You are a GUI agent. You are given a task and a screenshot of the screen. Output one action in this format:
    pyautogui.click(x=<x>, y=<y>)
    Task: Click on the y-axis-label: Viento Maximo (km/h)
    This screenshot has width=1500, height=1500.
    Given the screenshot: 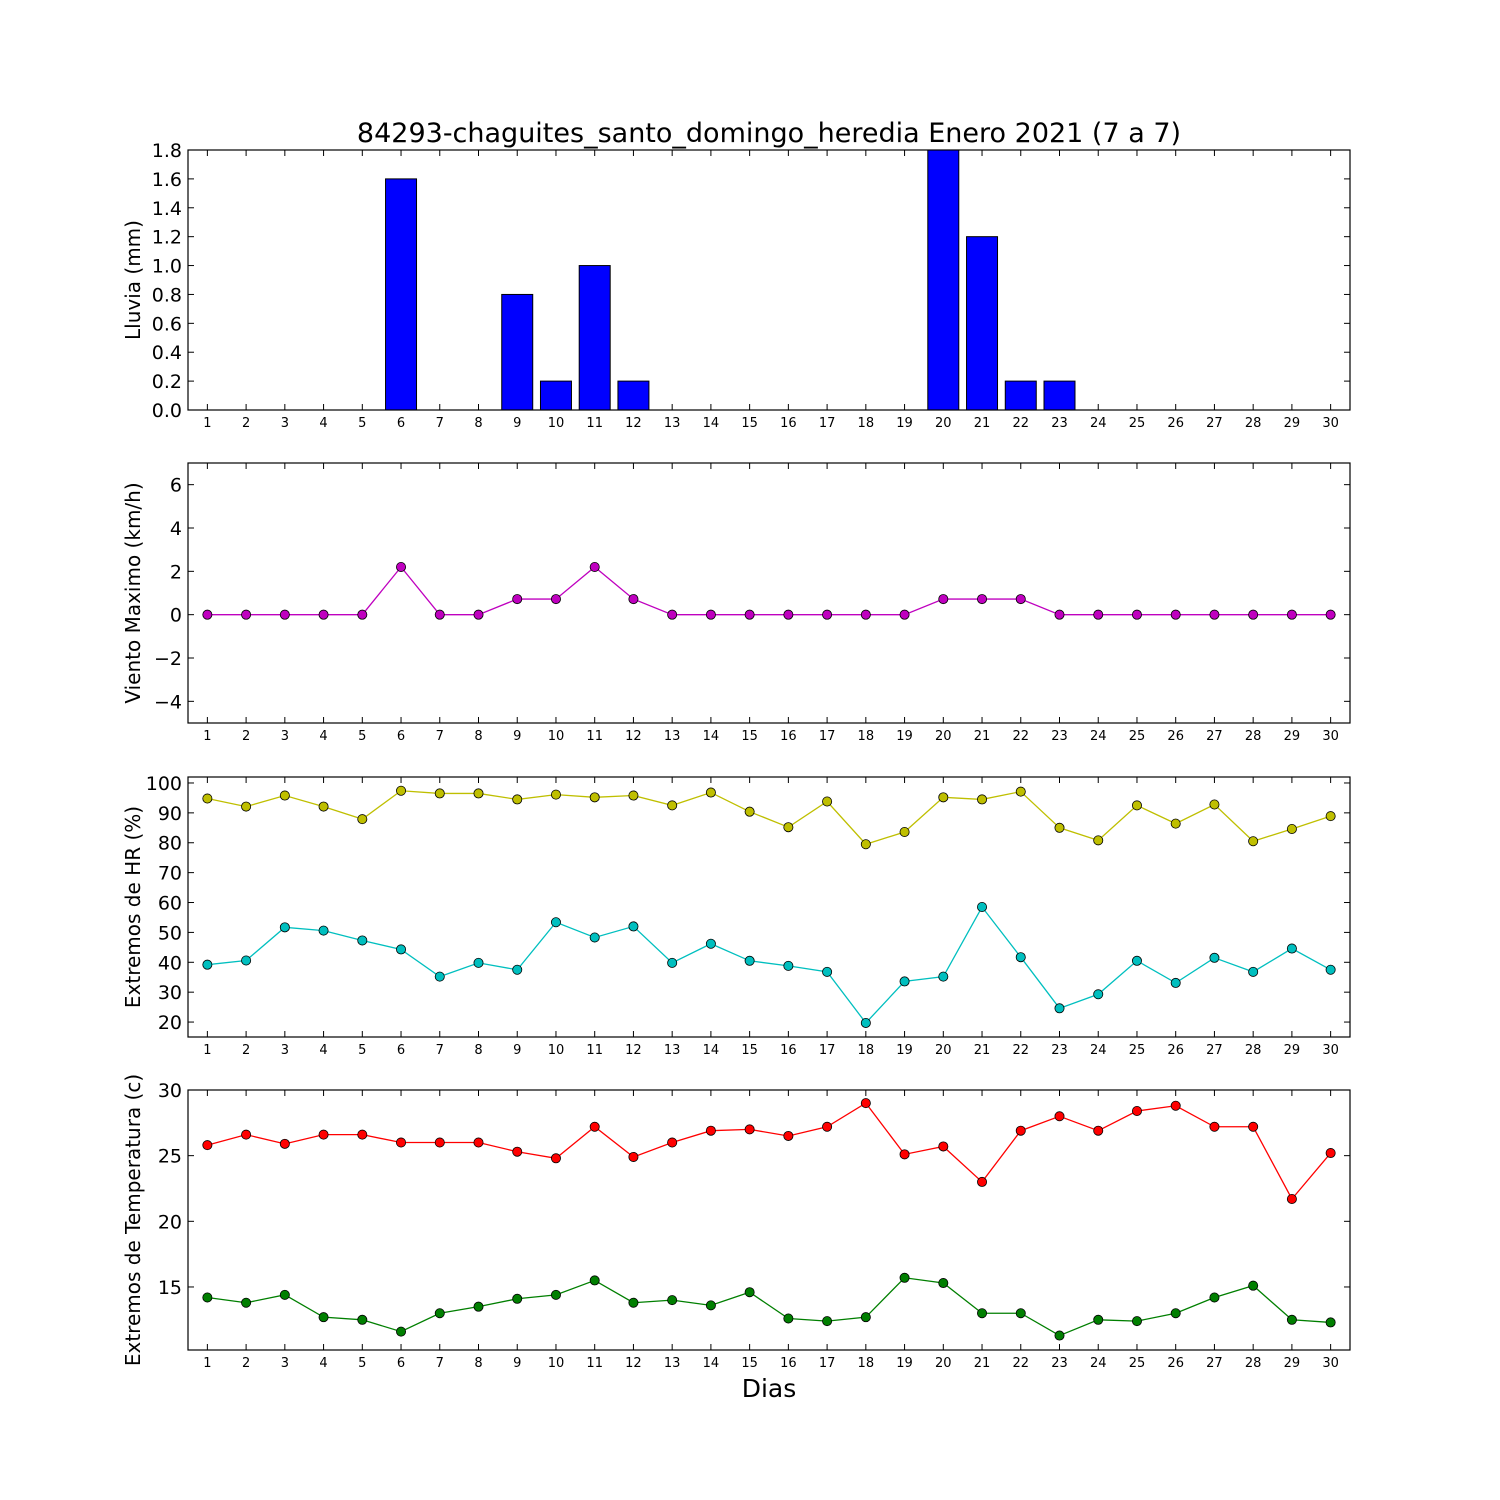 What is the action you would take?
    pyautogui.click(x=133, y=592)
    